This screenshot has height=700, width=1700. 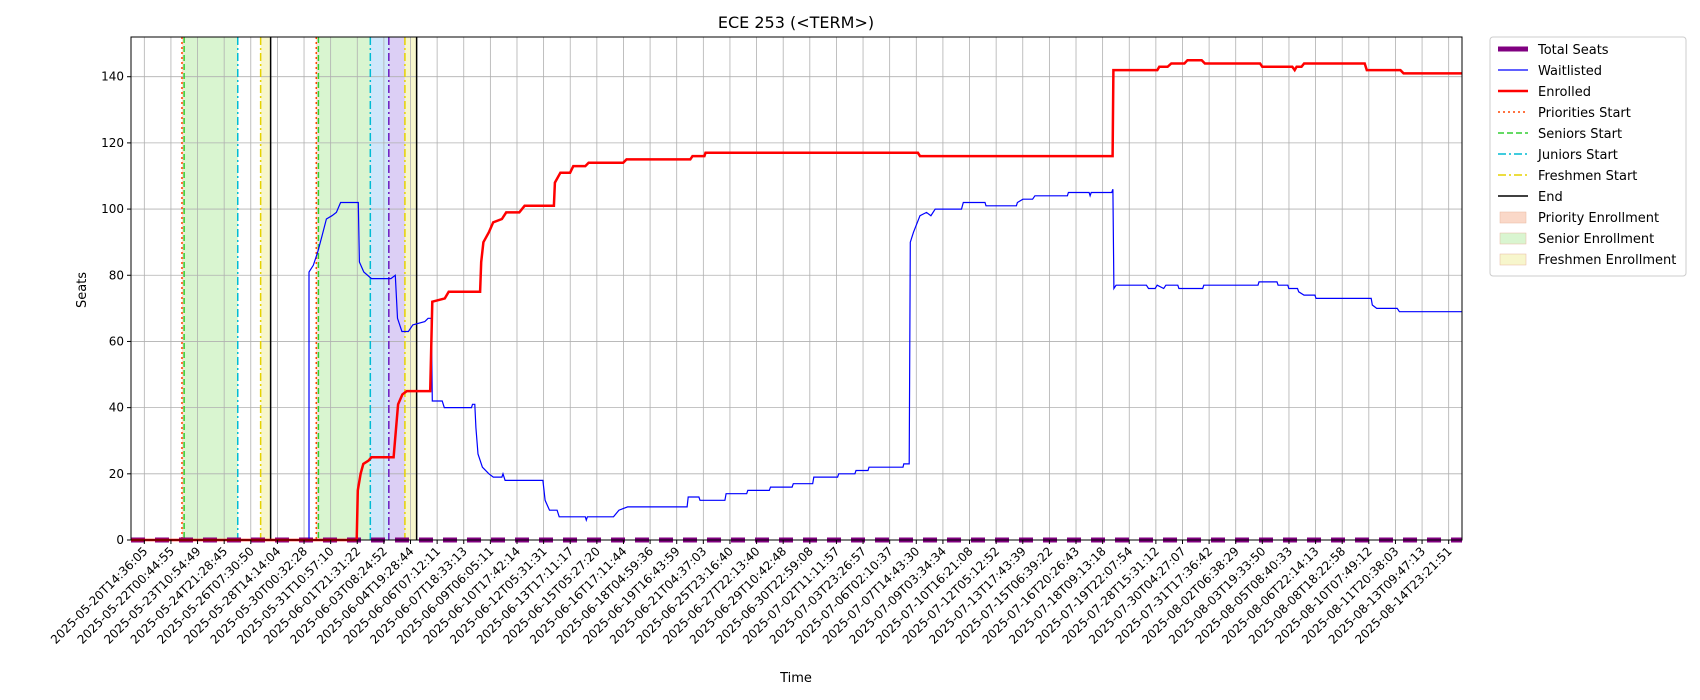 I want to click on legend-label: Priorities Start, so click(x=1584, y=113).